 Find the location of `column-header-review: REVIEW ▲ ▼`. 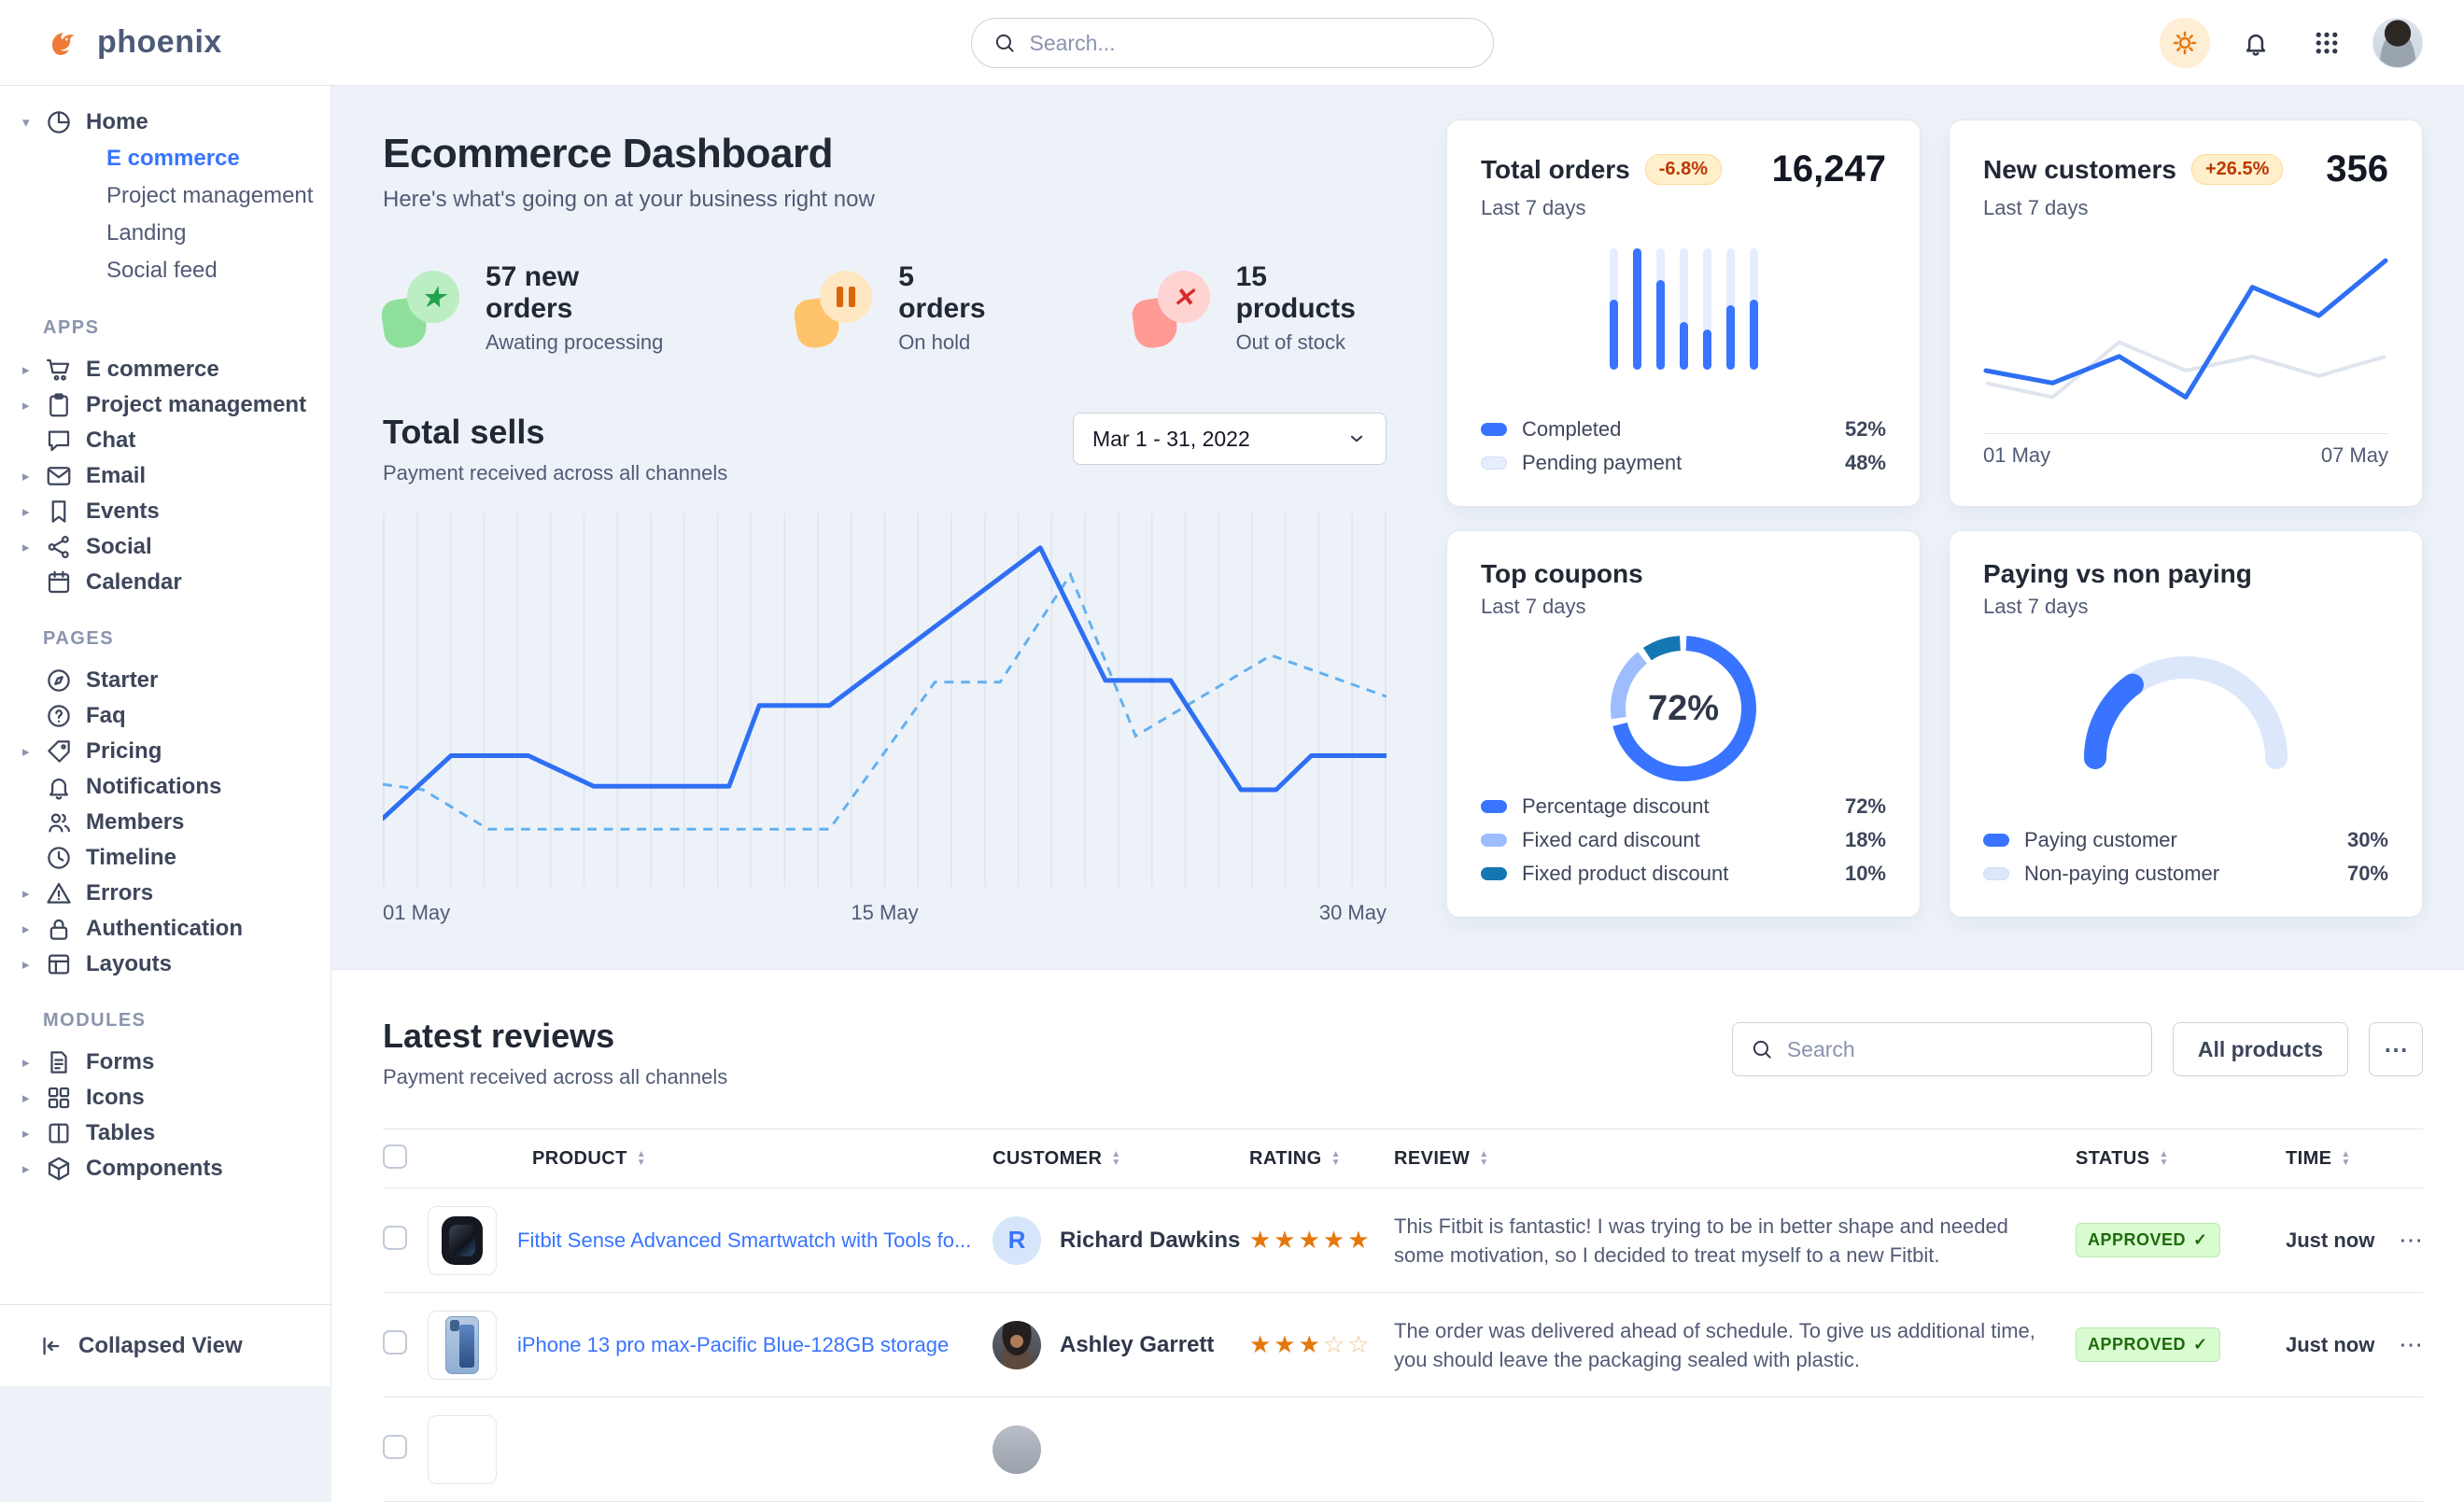

column-header-review: REVIEW ▲ ▼ is located at coordinates (1735, 1159).